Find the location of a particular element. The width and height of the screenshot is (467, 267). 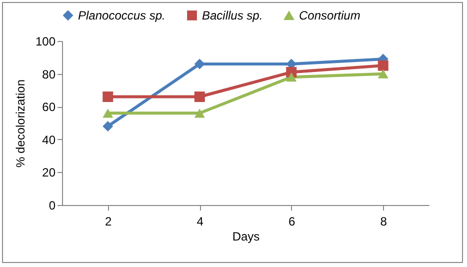

x-tick-label: 8 is located at coordinates (384, 221).